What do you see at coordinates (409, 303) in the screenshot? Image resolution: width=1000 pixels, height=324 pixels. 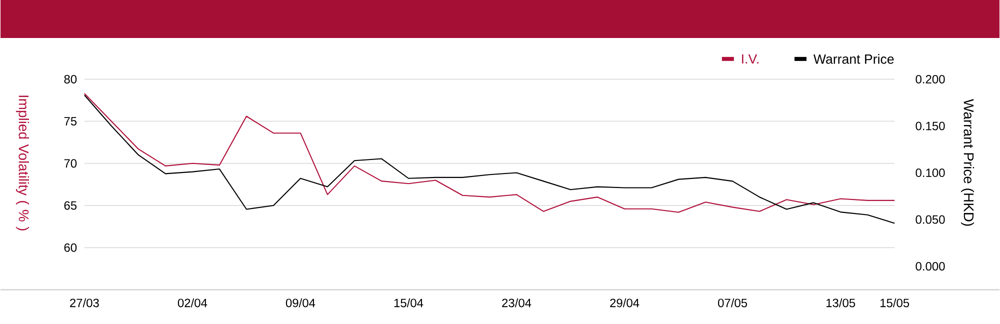 I see `x-tick-label: 15/04` at bounding box center [409, 303].